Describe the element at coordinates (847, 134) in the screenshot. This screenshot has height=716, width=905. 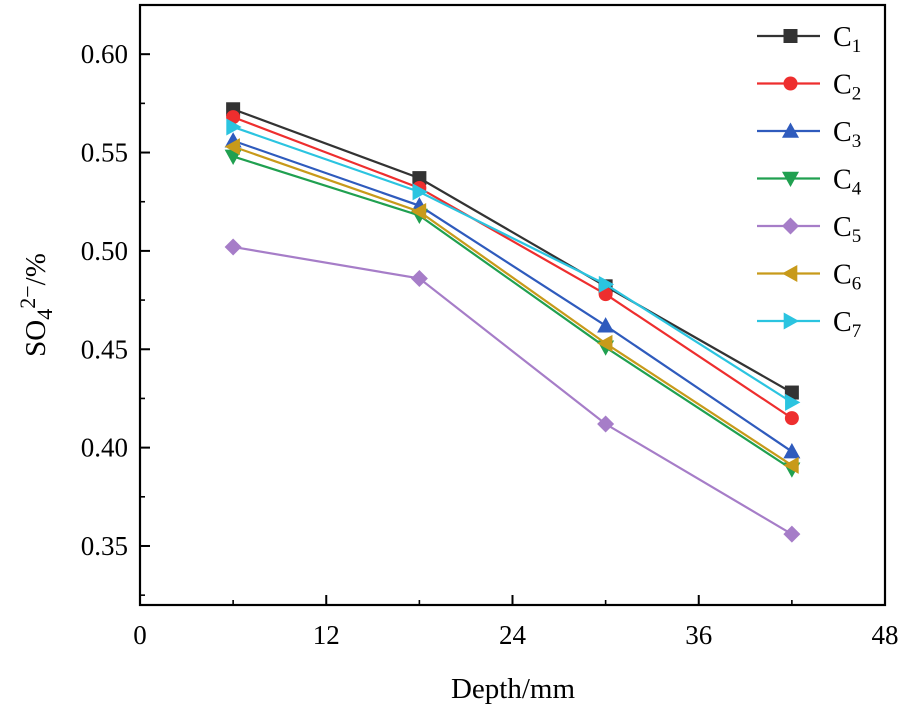
I see `legend-label: C3` at that location.